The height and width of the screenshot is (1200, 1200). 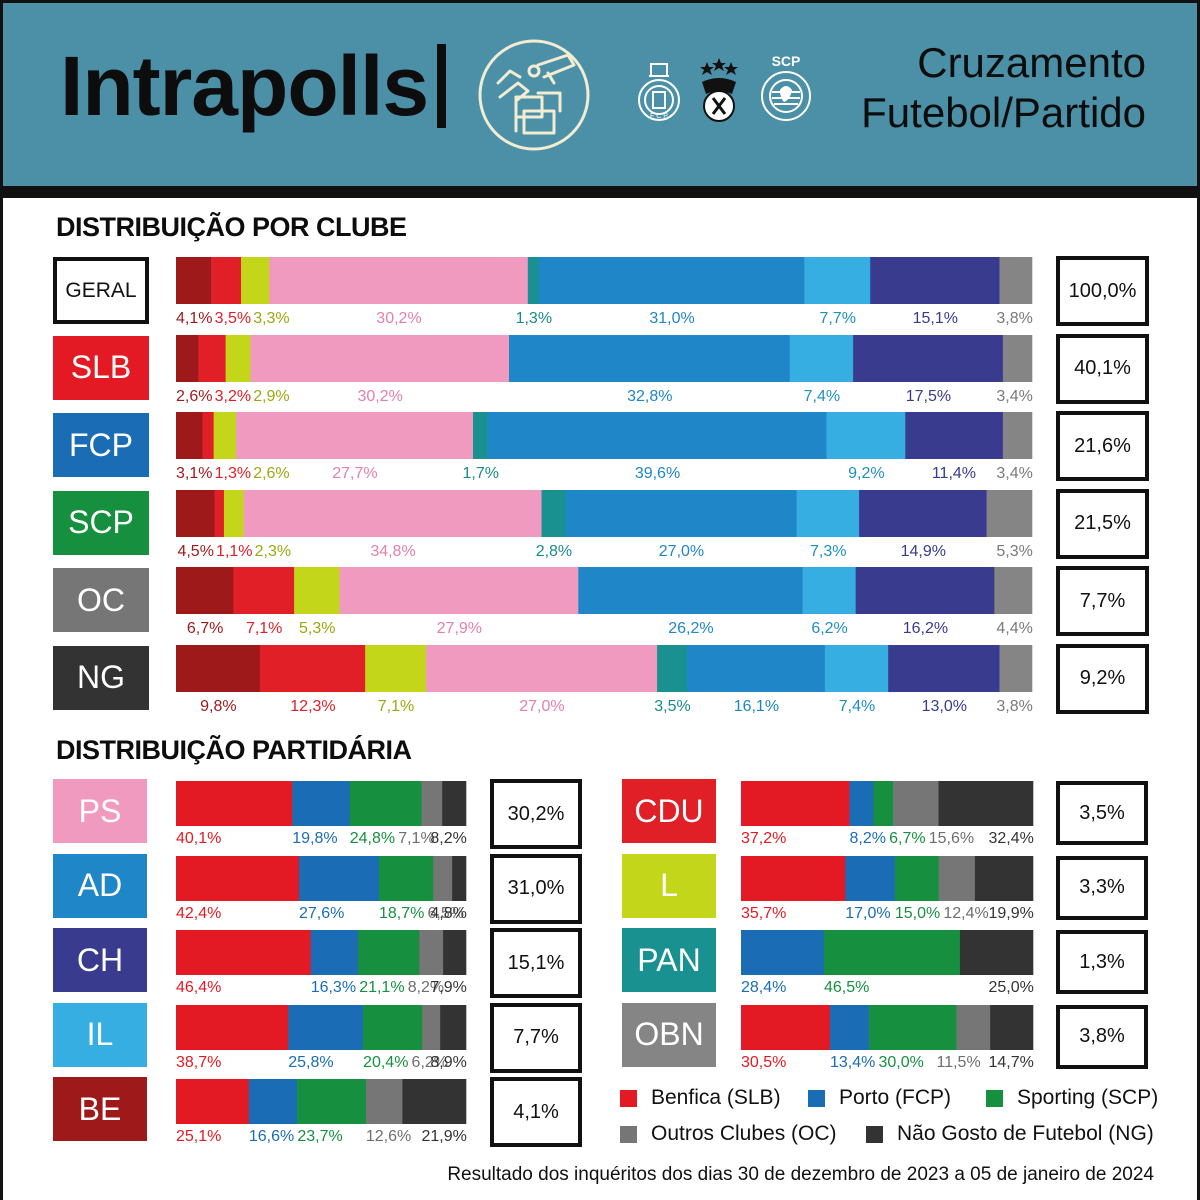 I want to click on legend-label-slb: Benfica (SLB), so click(x=716, y=1097).